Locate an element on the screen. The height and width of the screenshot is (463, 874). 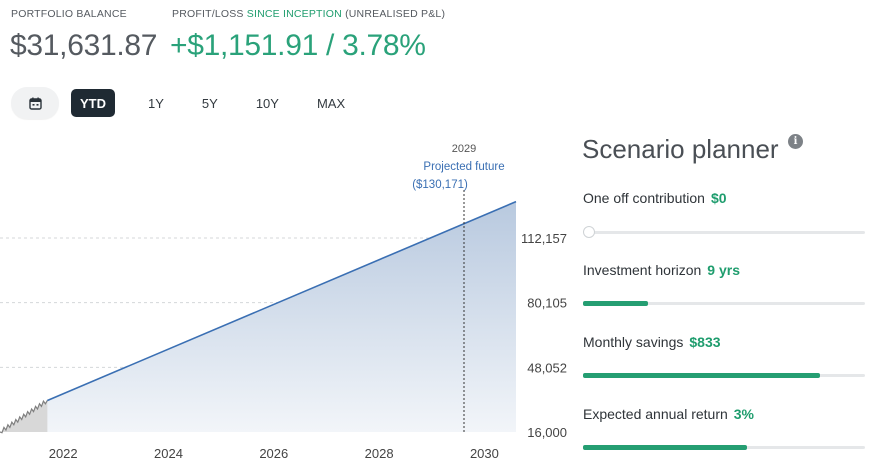
expected-return-label: Expected annual return is located at coordinates (655, 414).